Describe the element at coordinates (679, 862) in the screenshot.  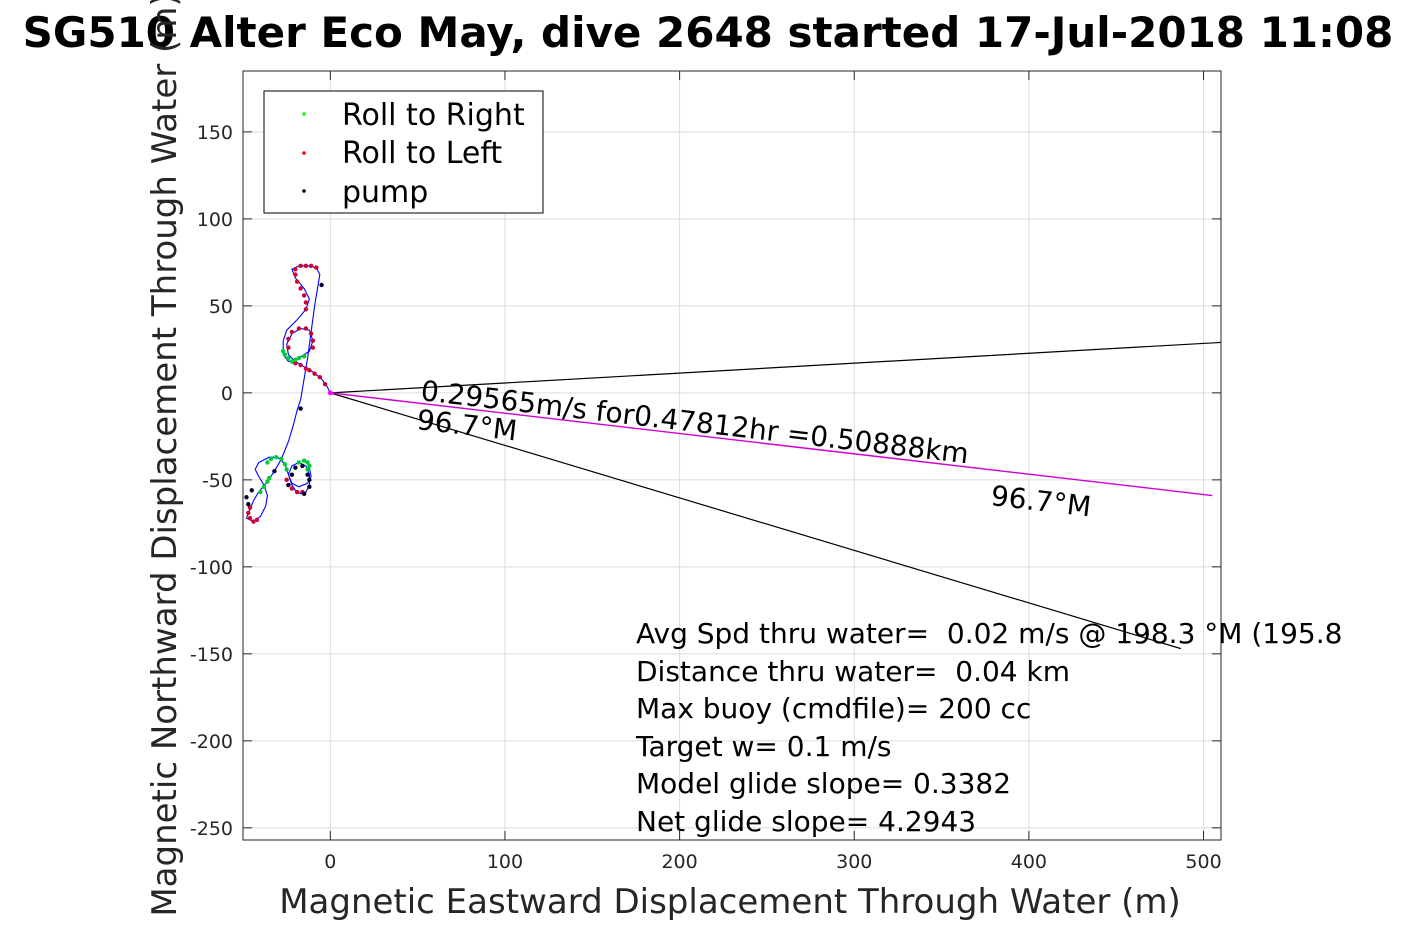
I see `x-tick-label: 200` at that location.